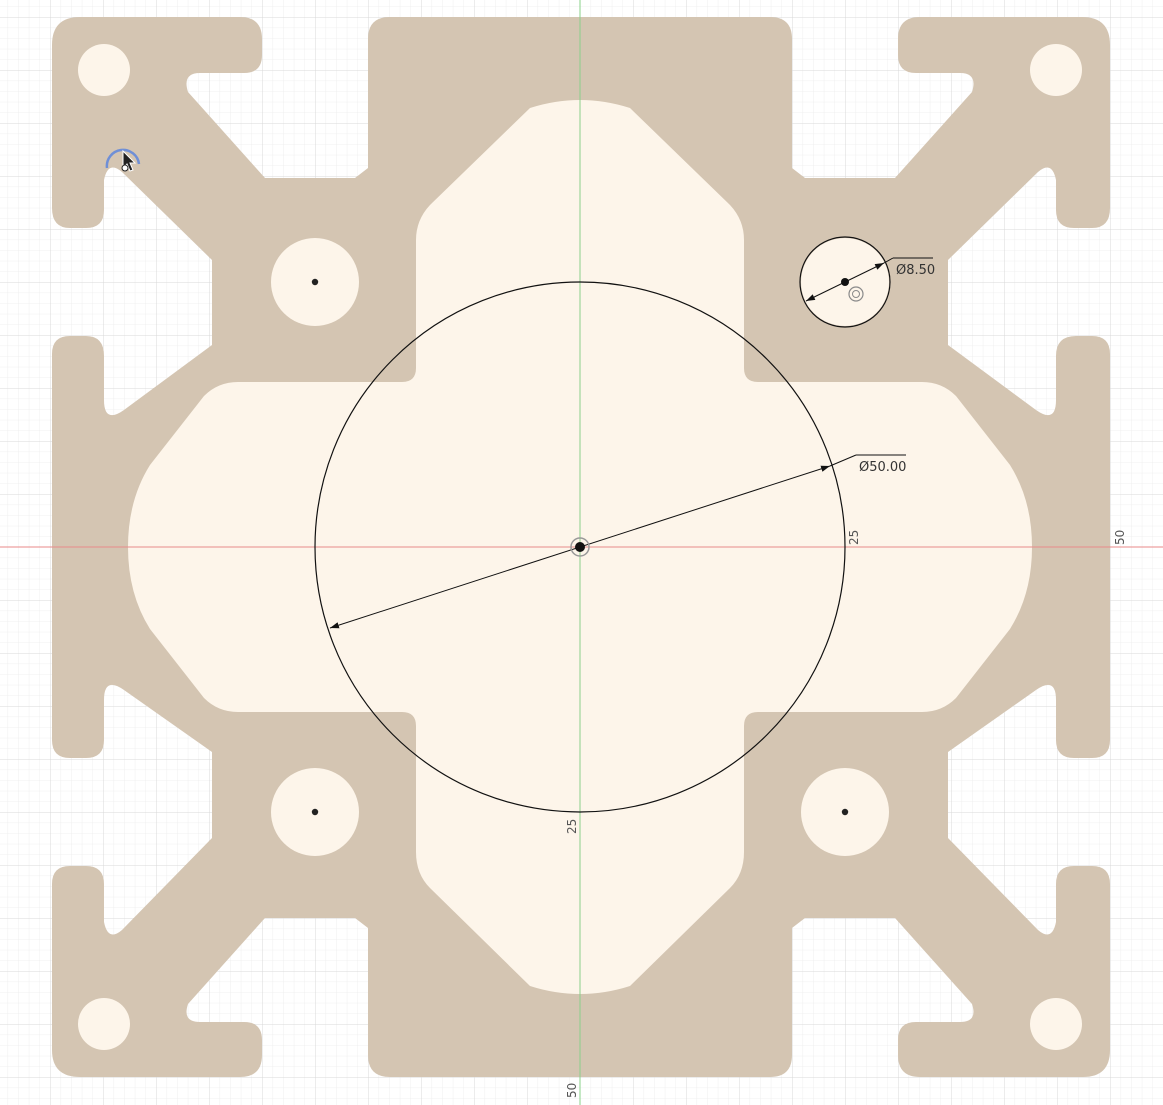  I want to click on corner-hole-top-right, so click(1056, 70).